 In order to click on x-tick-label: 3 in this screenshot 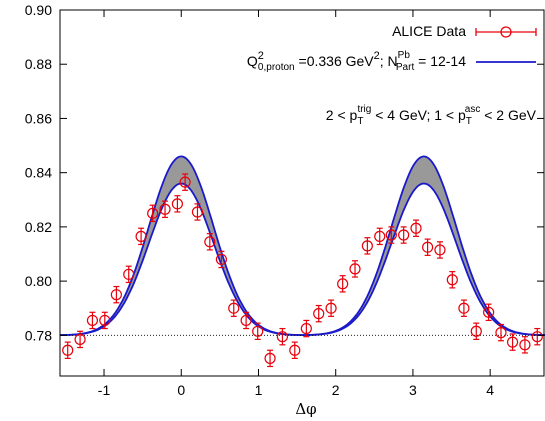, I will do `click(413, 390)`.